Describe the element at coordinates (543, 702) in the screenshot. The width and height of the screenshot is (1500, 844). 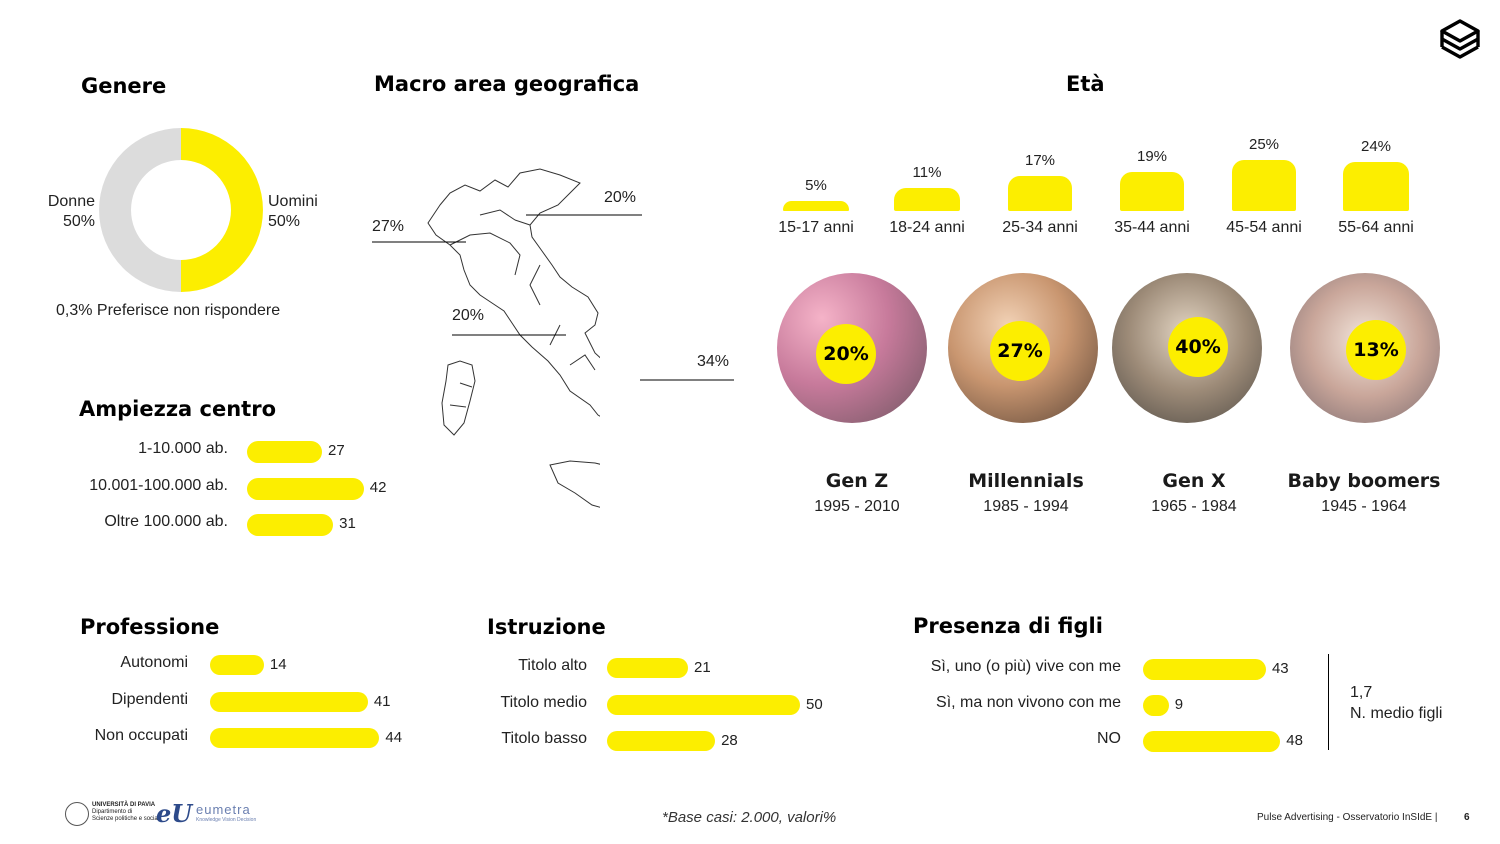
I see `istruzione-label: Titolo medio` at that location.